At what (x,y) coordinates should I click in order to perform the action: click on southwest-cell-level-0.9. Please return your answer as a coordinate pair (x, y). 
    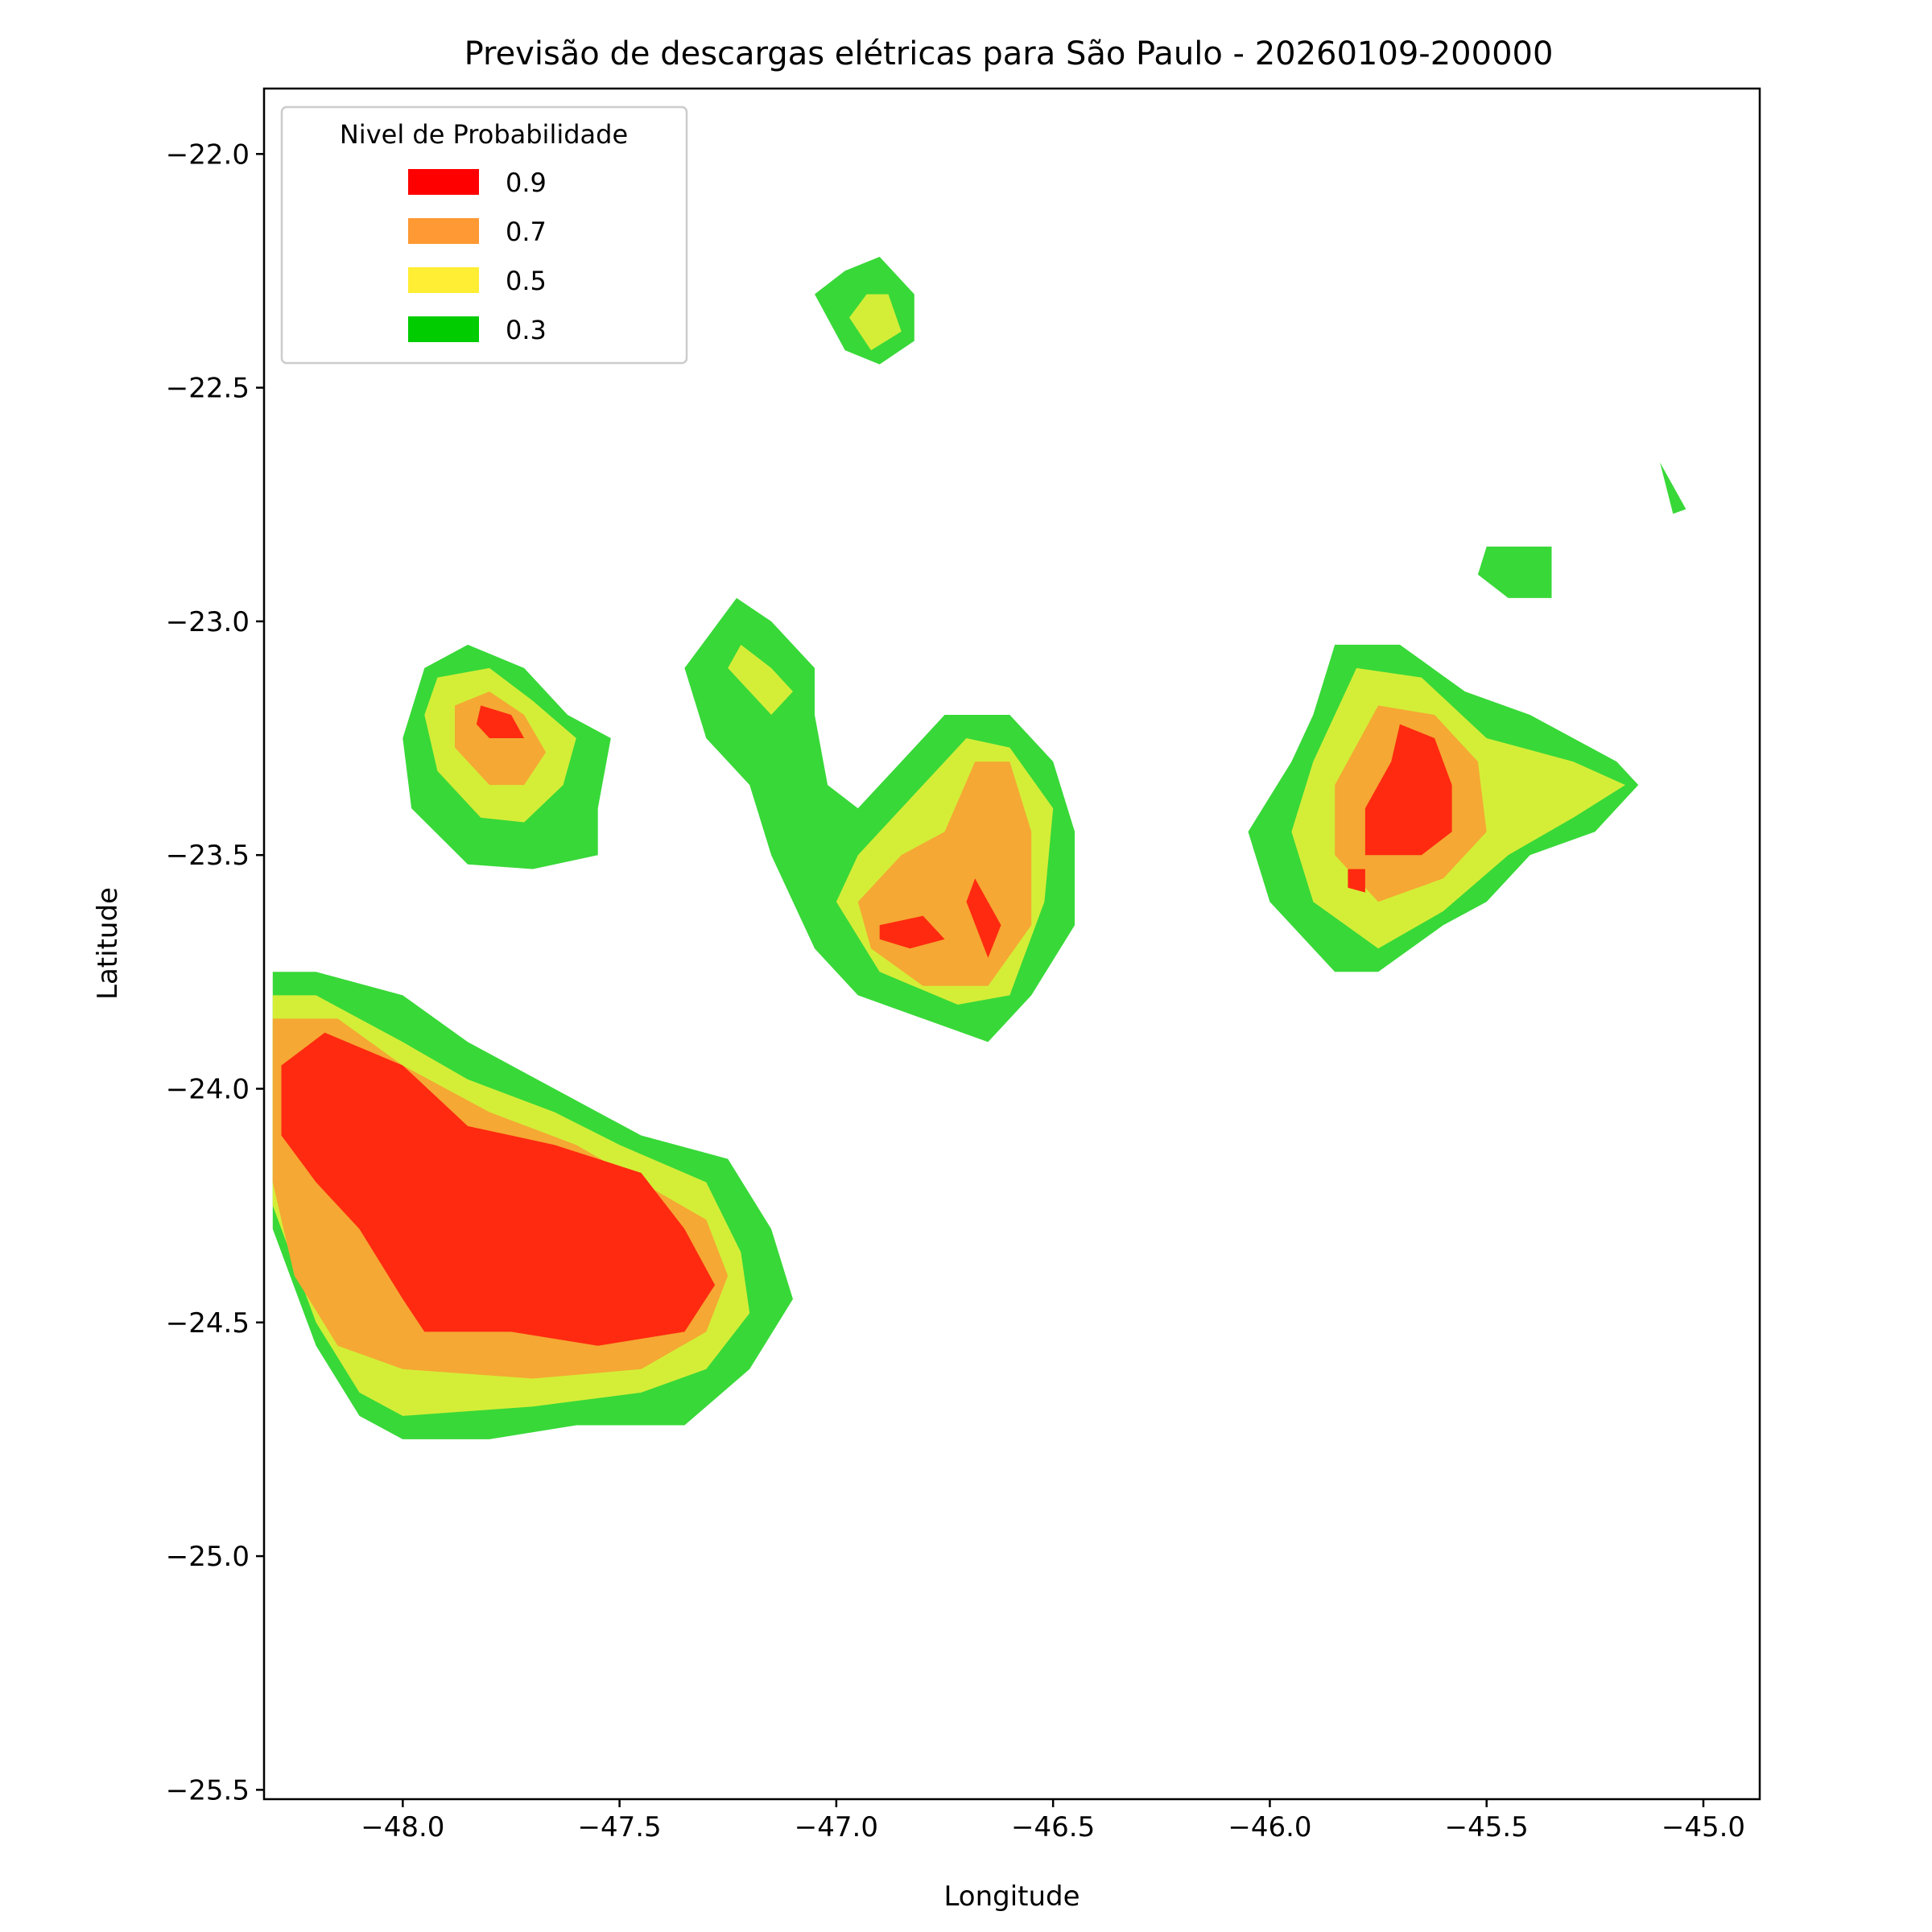
    Looking at the image, I should click on (498, 1189).